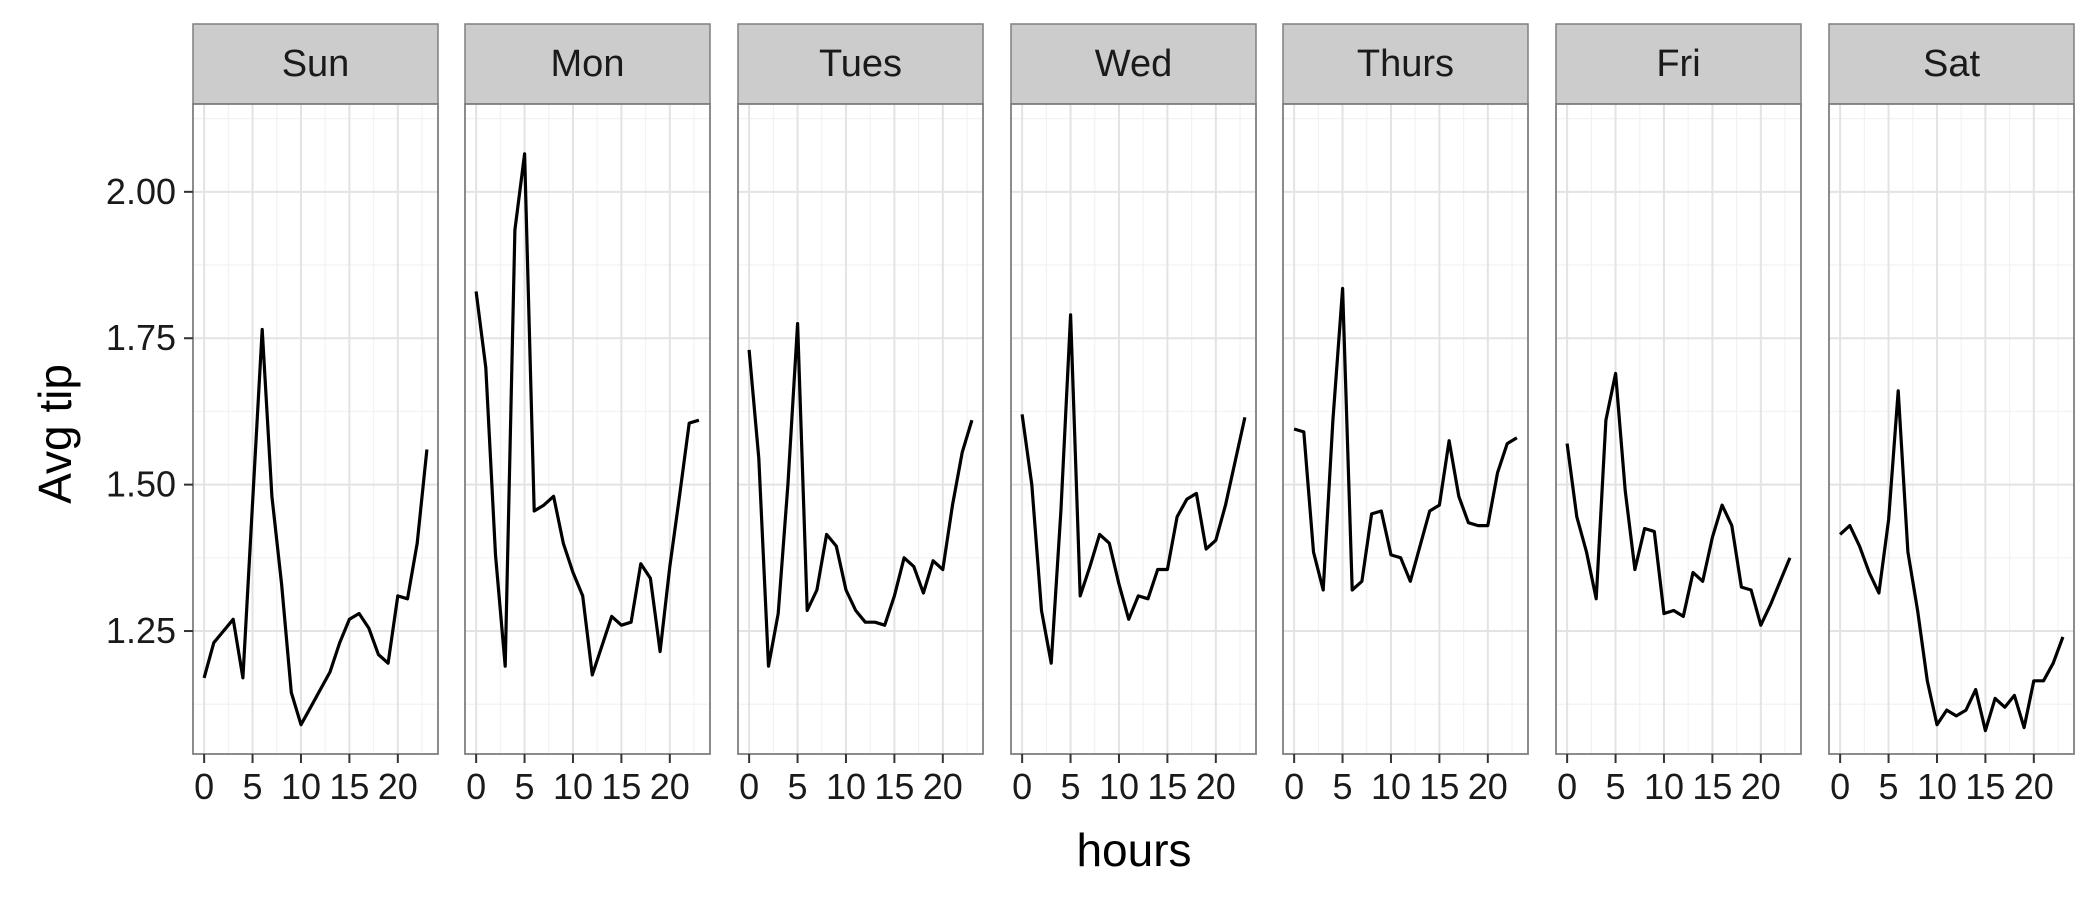 The height and width of the screenshot is (900, 2100). Describe the element at coordinates (860, 495) in the screenshot. I see `series-line-tues` at that location.